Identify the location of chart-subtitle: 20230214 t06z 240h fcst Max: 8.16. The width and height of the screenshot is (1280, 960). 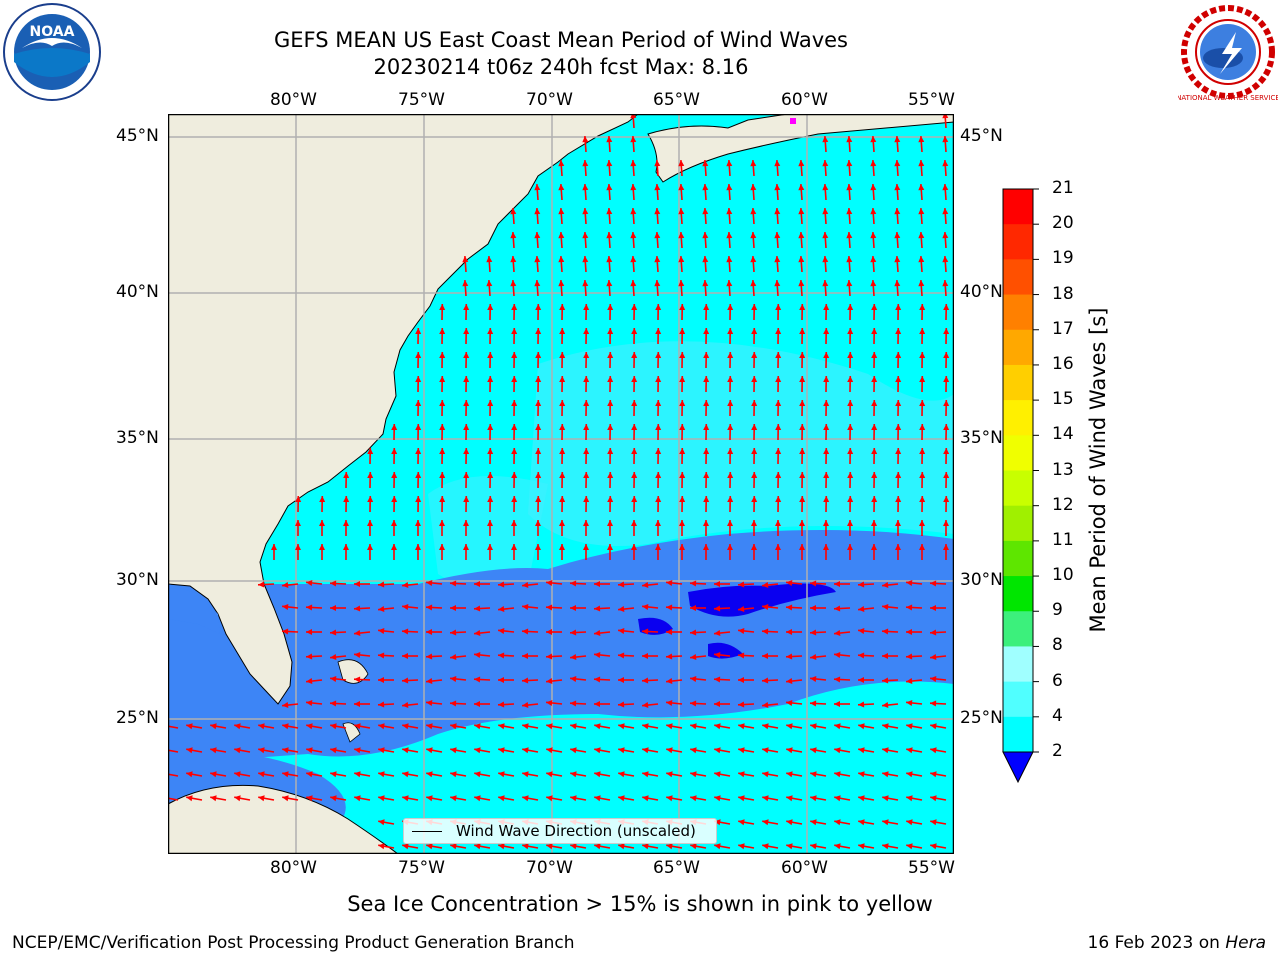
(561, 67).